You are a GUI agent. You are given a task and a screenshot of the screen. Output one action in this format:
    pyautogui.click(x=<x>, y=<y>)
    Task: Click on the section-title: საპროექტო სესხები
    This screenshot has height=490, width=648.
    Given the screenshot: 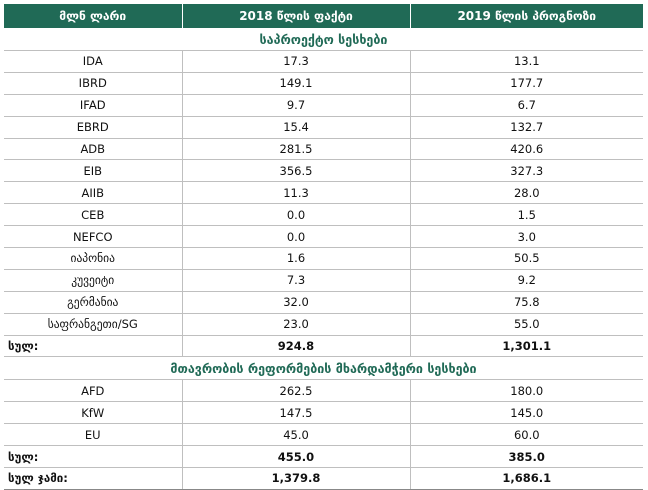 What is the action you would take?
    pyautogui.click(x=323, y=39)
    